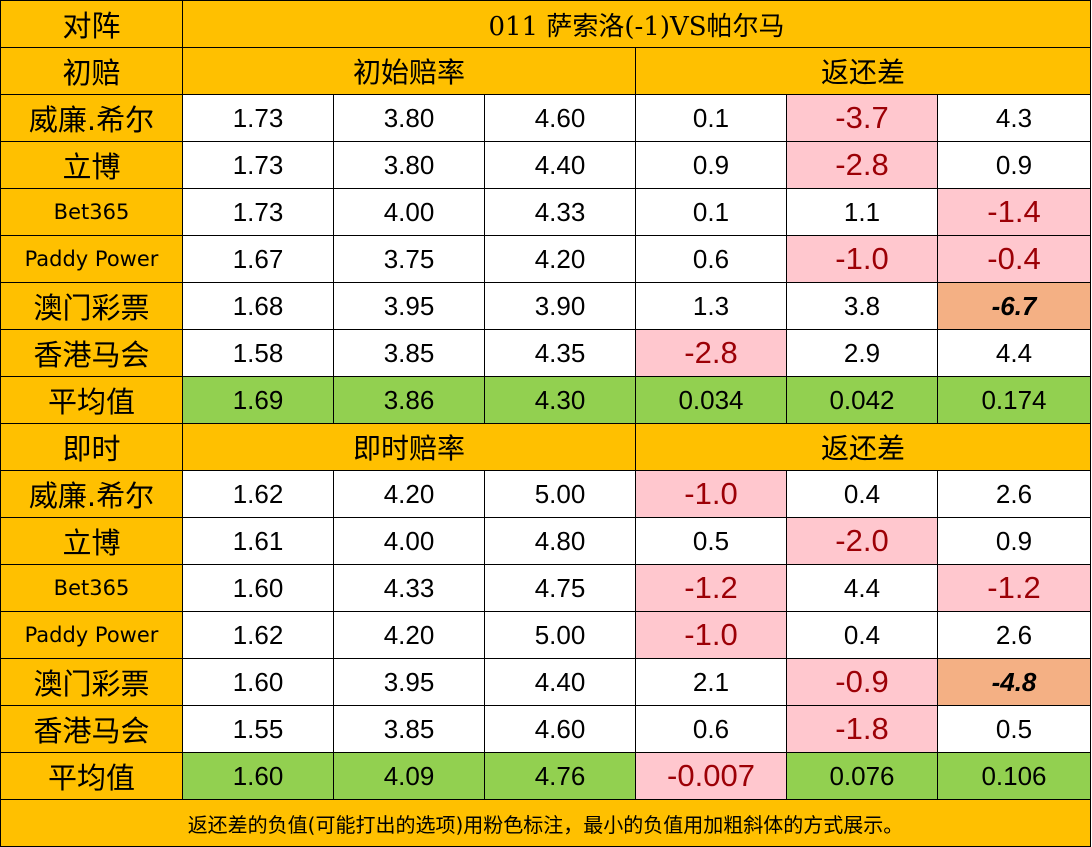 This screenshot has height=847, width=1092. Describe the element at coordinates (863, 447) in the screenshot. I see `live-diff-header: 返还差` at that location.